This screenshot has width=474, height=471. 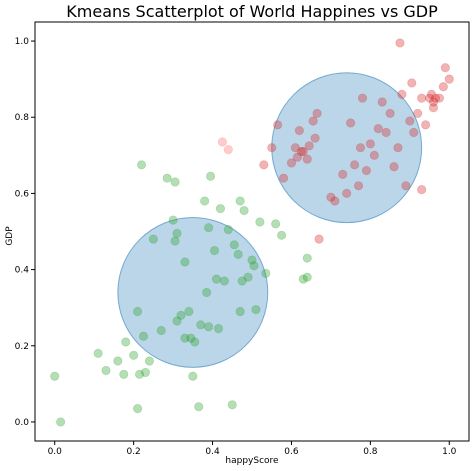 I want to click on y-tick-label: 0.0, so click(x=22, y=423).